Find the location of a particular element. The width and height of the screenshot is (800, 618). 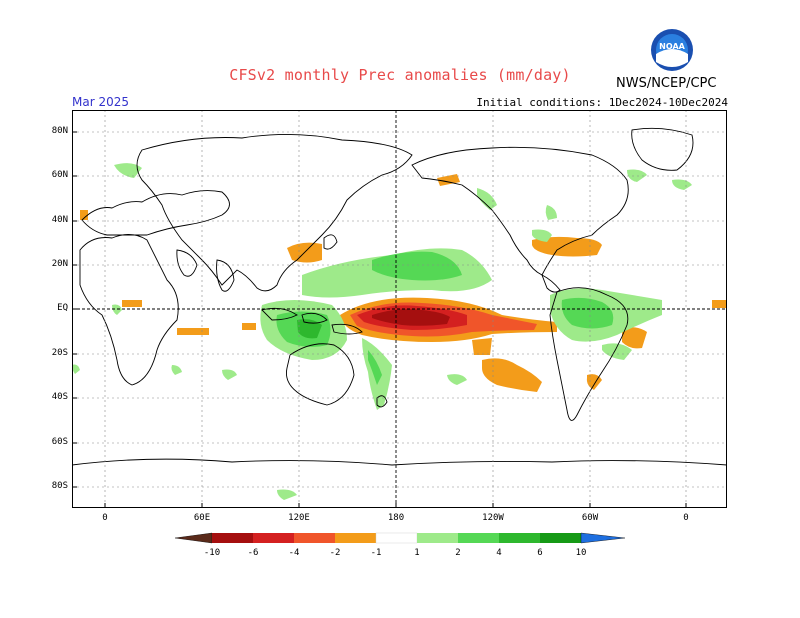

lon-label-0-east: 0 is located at coordinates (686, 518).